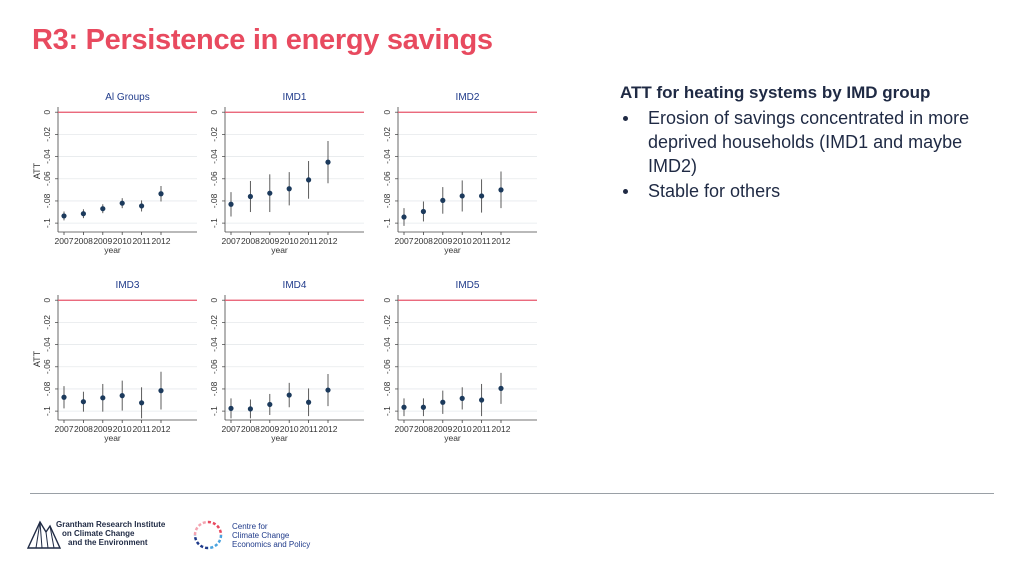 The height and width of the screenshot is (576, 1024). What do you see at coordinates (108, 542) in the screenshot?
I see `logo1-line: and the Environment` at bounding box center [108, 542].